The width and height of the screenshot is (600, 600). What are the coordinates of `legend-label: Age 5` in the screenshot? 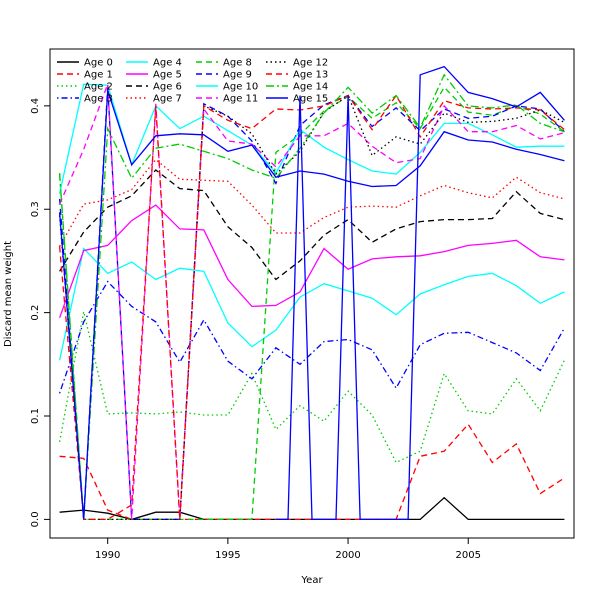 It's located at (167, 75).